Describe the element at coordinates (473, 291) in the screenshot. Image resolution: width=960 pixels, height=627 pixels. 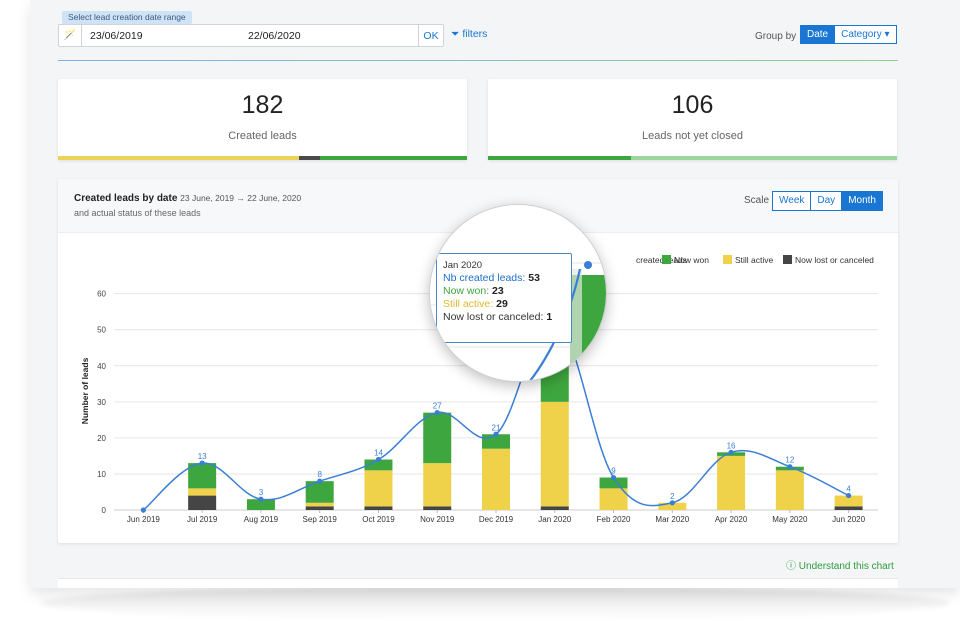
I see `tooltip-line-won: Now won: 23` at that location.